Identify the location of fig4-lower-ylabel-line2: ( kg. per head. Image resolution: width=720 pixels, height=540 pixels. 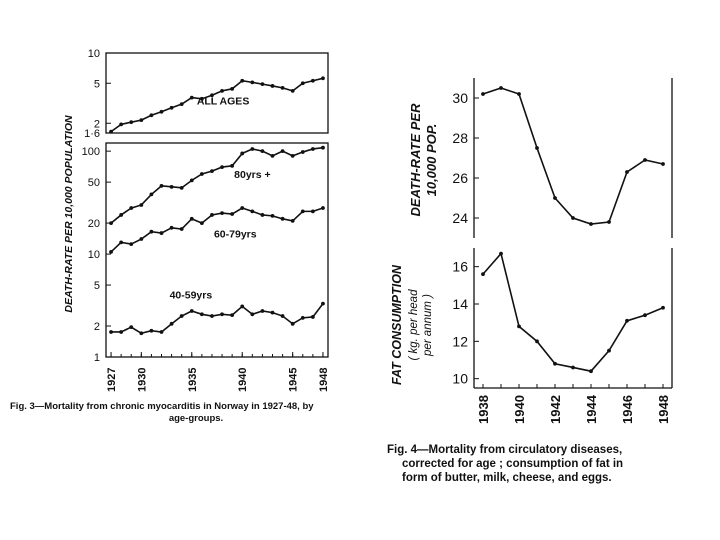
(414, 325).